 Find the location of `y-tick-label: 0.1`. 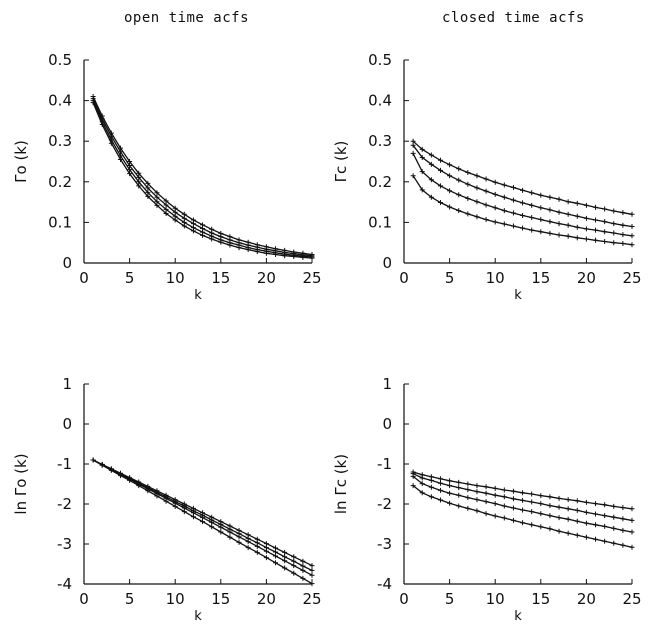

y-tick-label: 0.1 is located at coordinates (60, 222).